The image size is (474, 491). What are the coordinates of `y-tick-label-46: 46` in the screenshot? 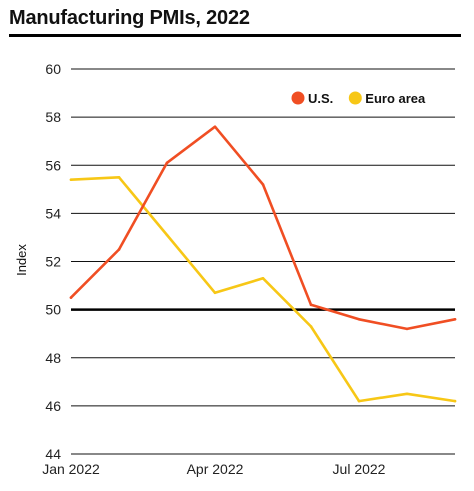 It's located at (53, 406).